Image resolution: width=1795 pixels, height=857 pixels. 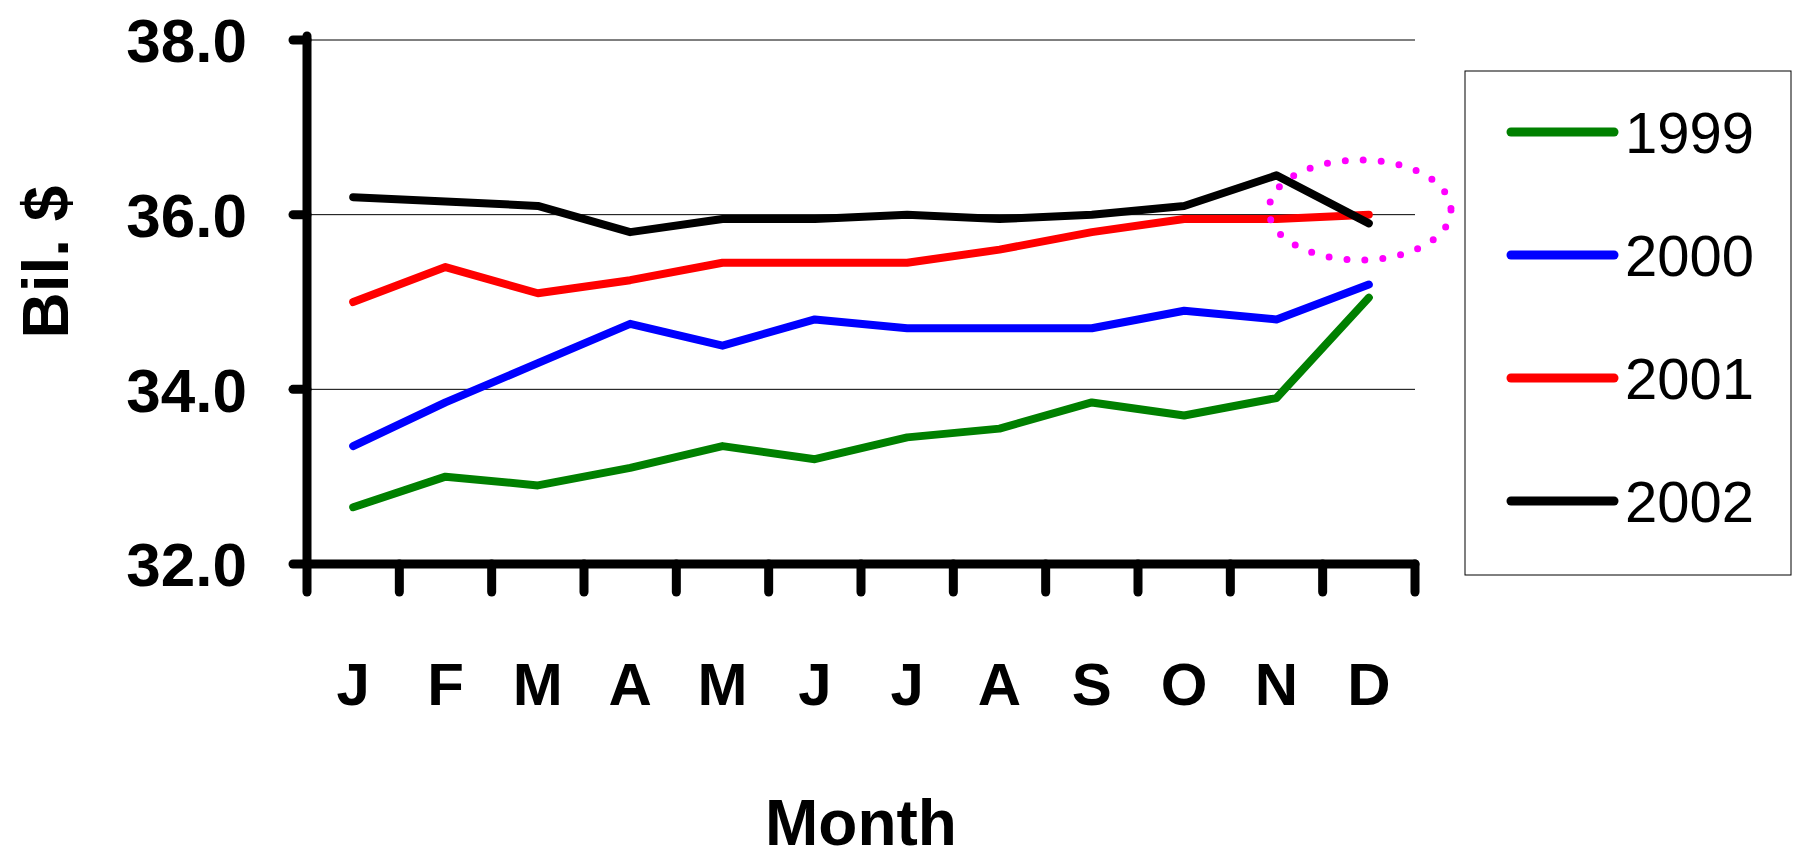 I want to click on x-tick-label: F, so click(x=445, y=684).